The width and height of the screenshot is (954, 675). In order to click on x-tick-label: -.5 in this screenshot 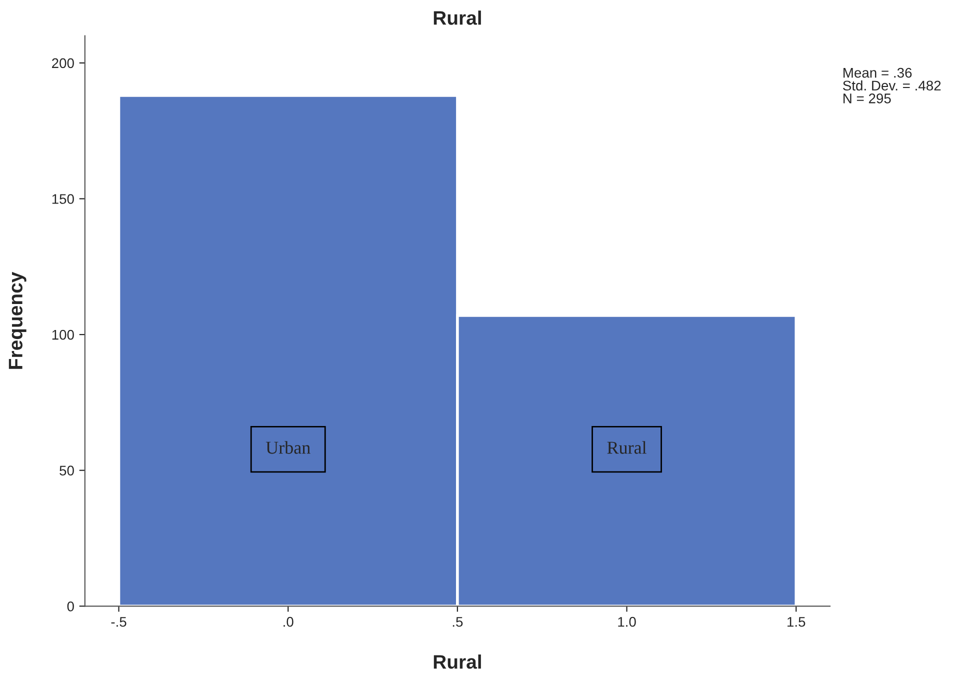, I will do `click(118, 622)`.